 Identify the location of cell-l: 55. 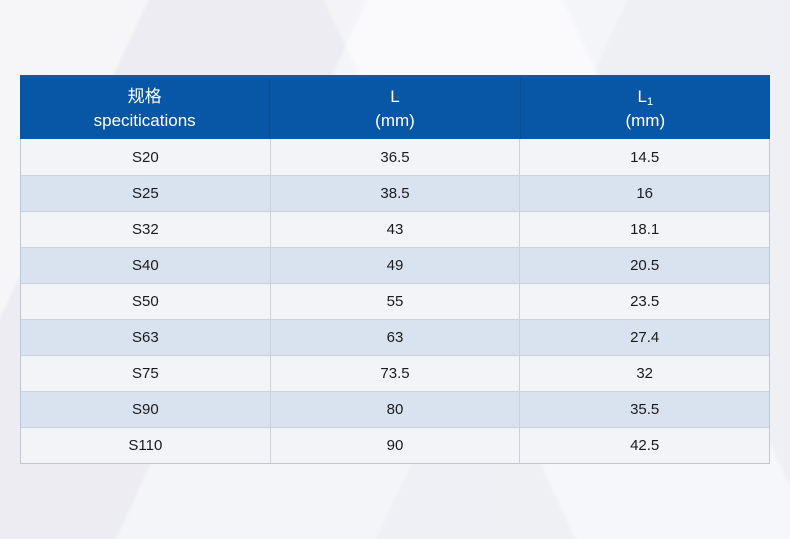
(396, 301).